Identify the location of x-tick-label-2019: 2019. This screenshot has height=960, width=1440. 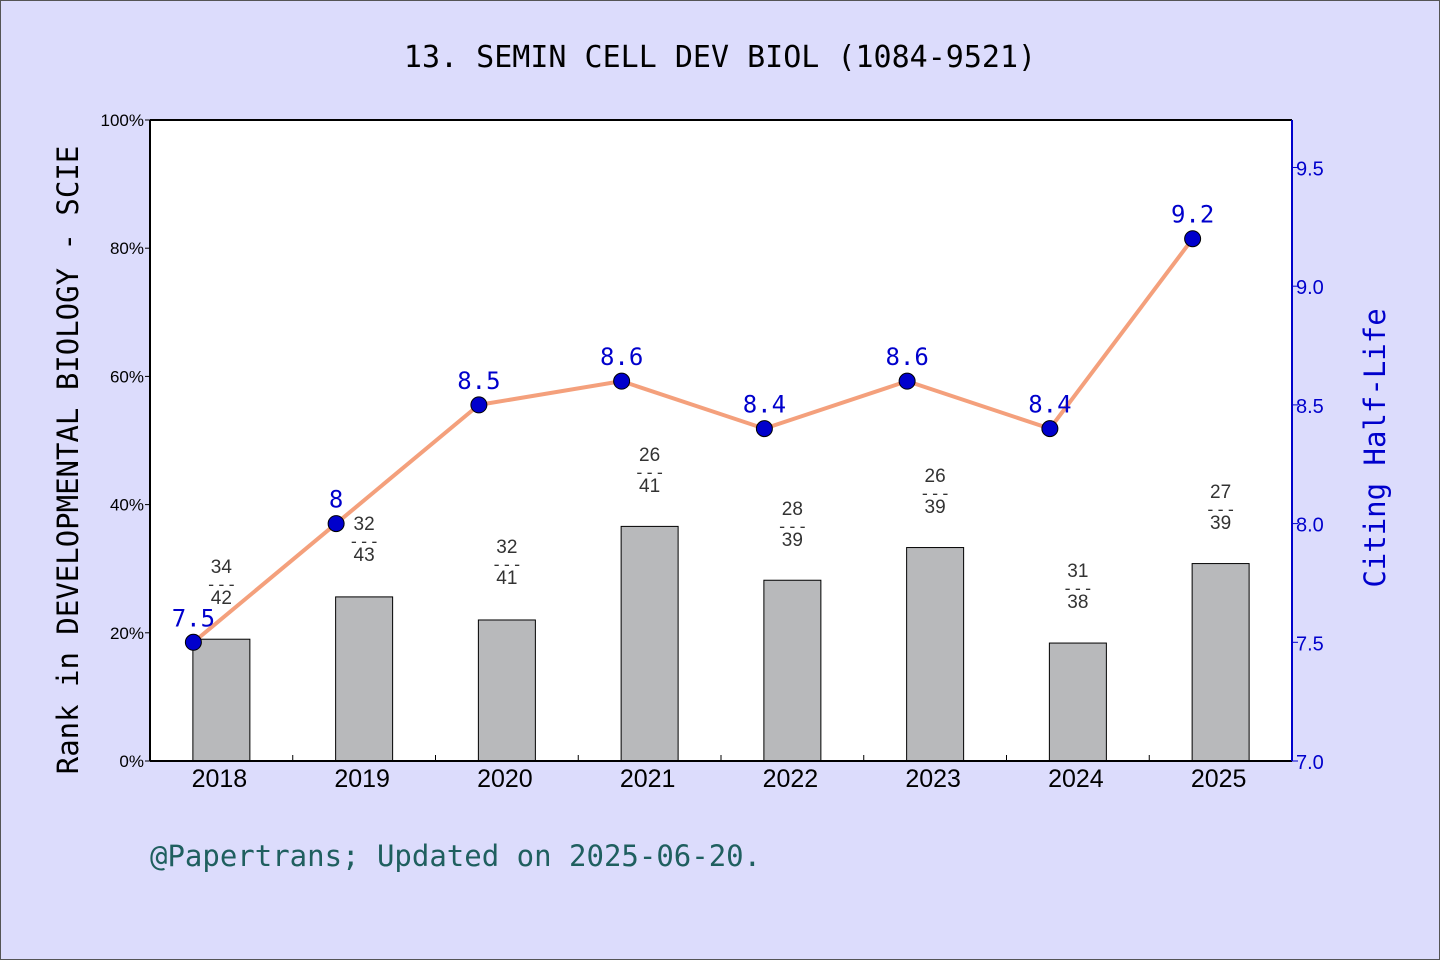
(362, 779).